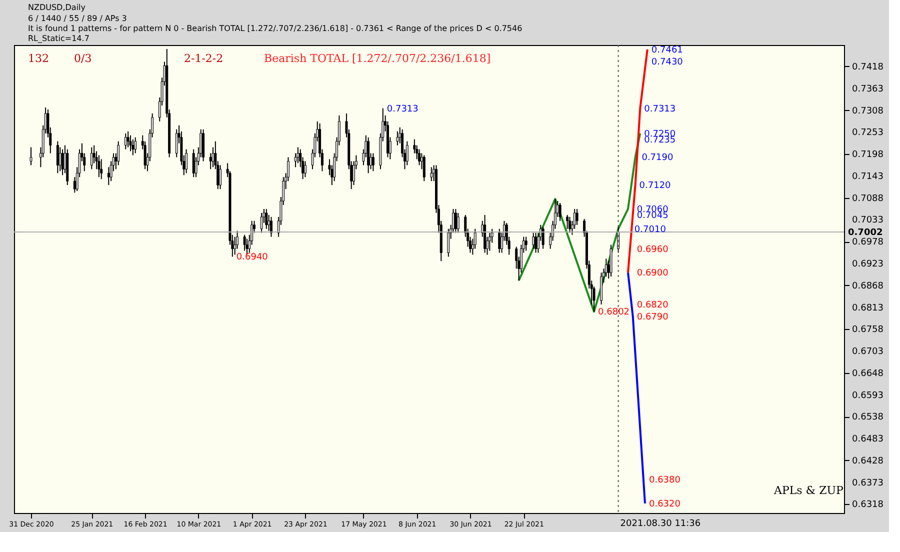 This screenshot has width=900, height=552. Describe the element at coordinates (868, 243) in the screenshot. I see `y-tick-label: 0.6978` at that location.